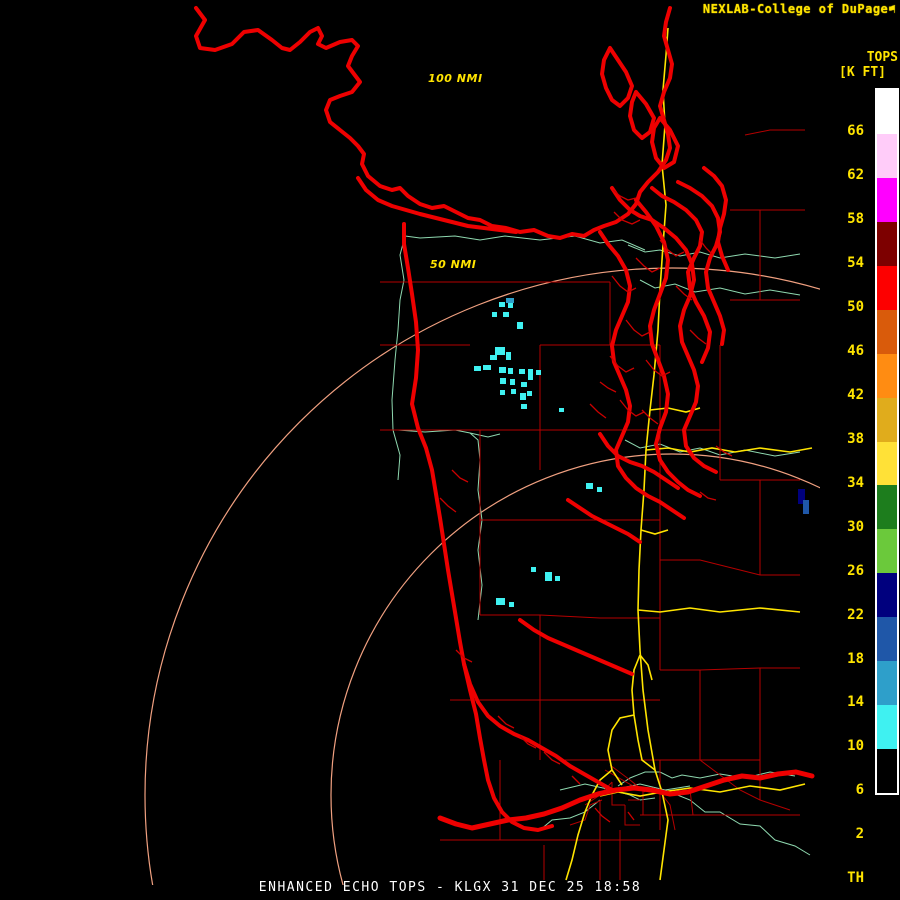  I want to click on scale-tick-6: 6, so click(859, 790).